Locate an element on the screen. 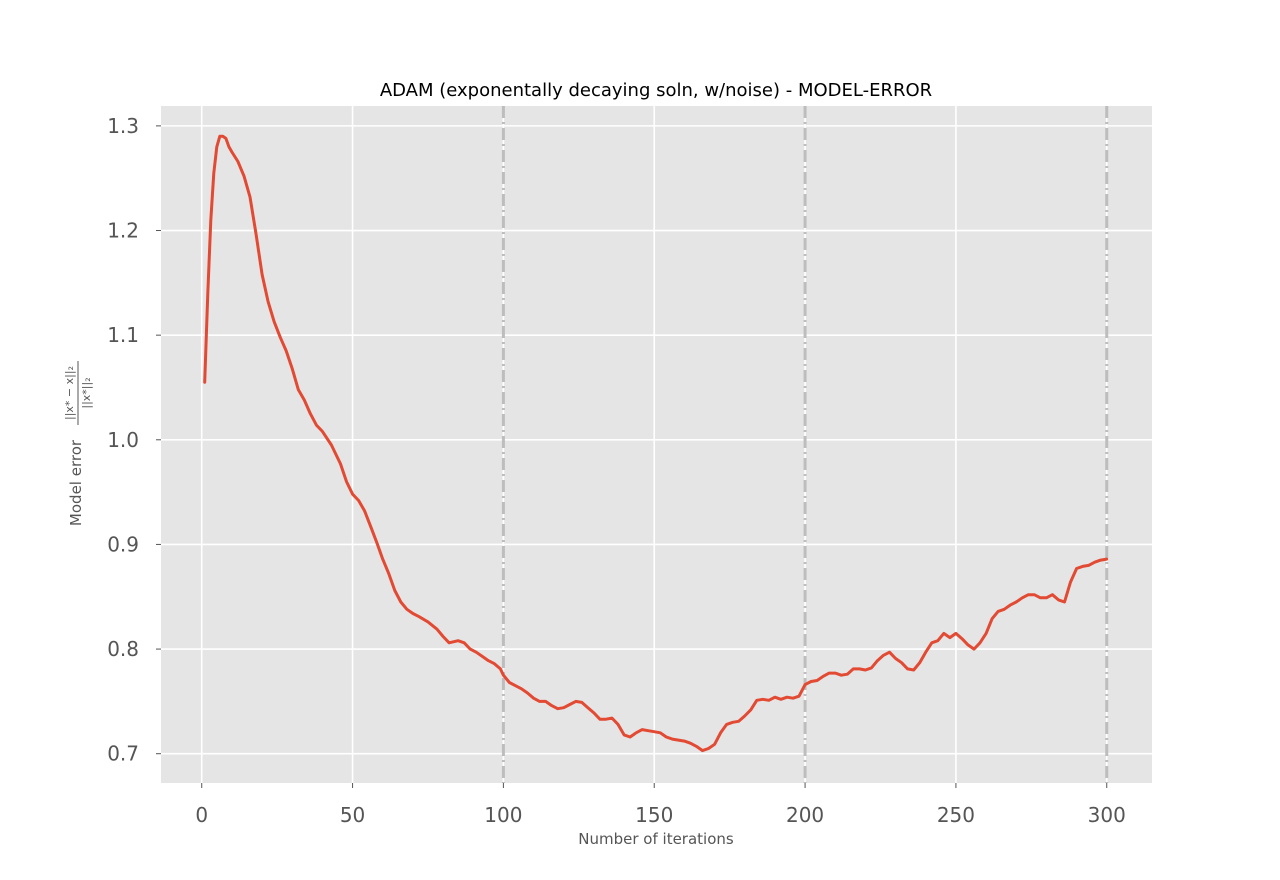 The height and width of the screenshot is (880, 1280). x-tick-label: 250 is located at coordinates (956, 815).